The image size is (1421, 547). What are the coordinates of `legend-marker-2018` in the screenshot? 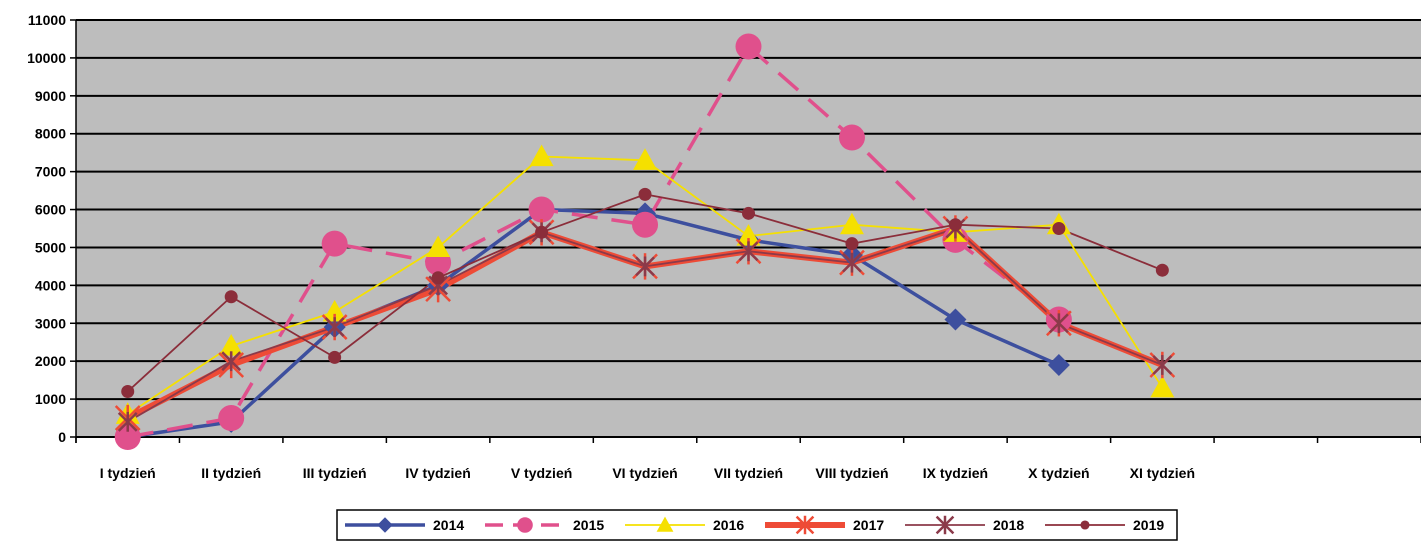 It's located at (945, 525).